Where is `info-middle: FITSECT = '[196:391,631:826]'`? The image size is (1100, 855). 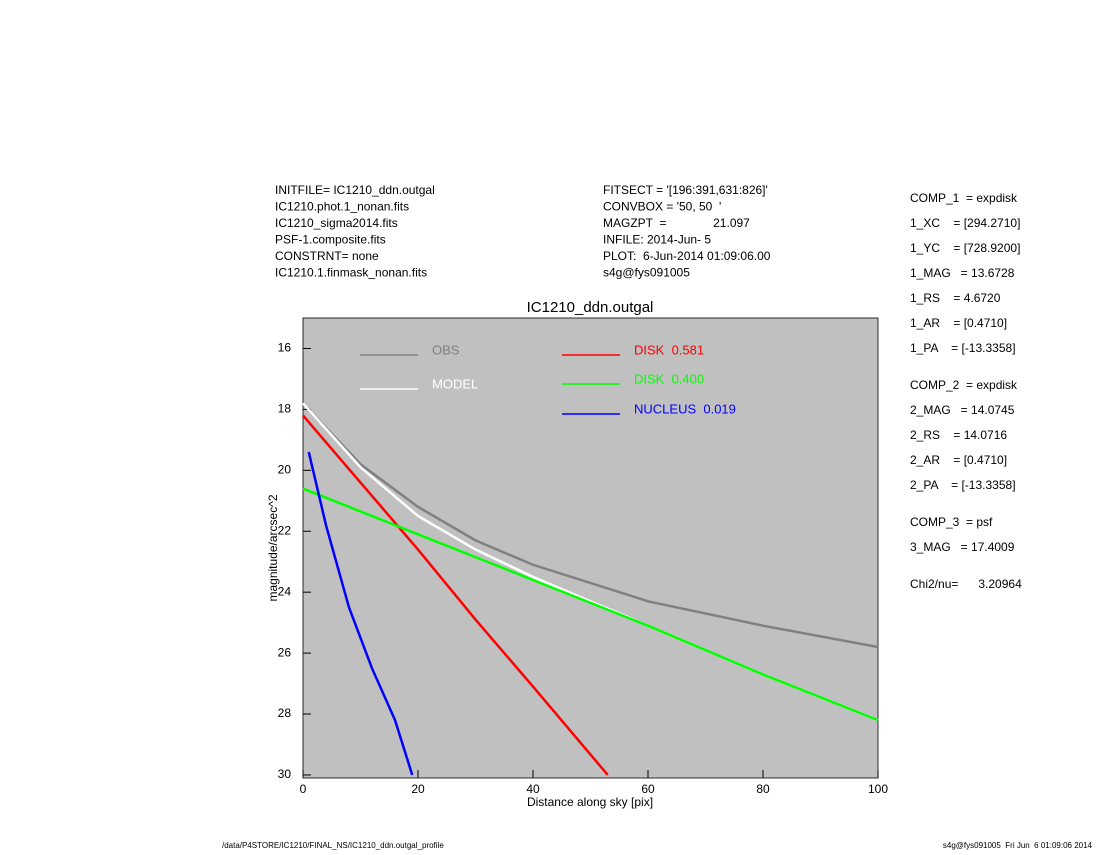
info-middle: FITSECT = '[196:391,631:826]' is located at coordinates (685, 190).